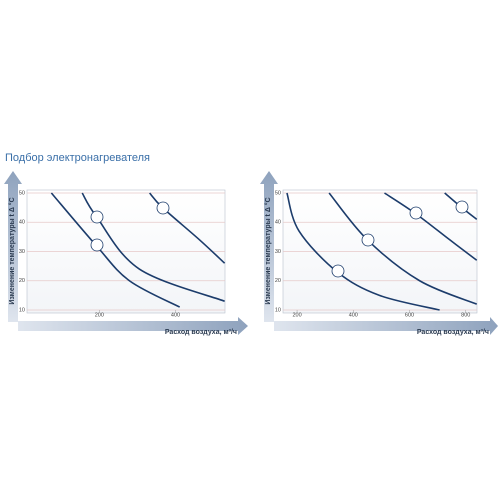 The image size is (500, 500). I want to click on x-tick-label: 800, so click(465, 315).